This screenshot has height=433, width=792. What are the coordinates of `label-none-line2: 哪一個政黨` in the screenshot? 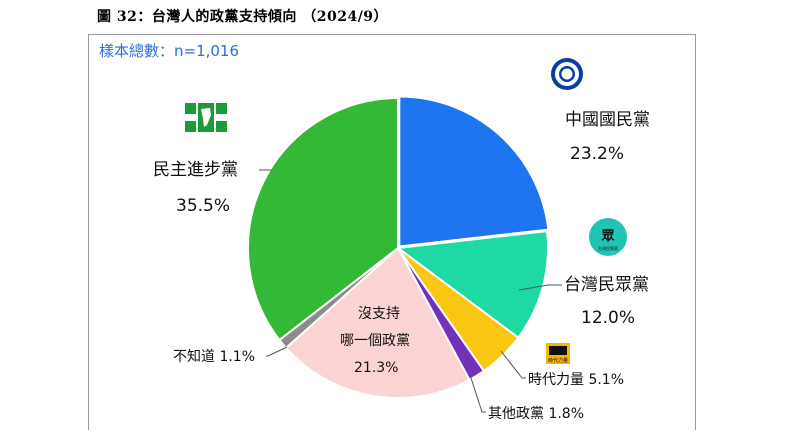 It's located at (375, 341).